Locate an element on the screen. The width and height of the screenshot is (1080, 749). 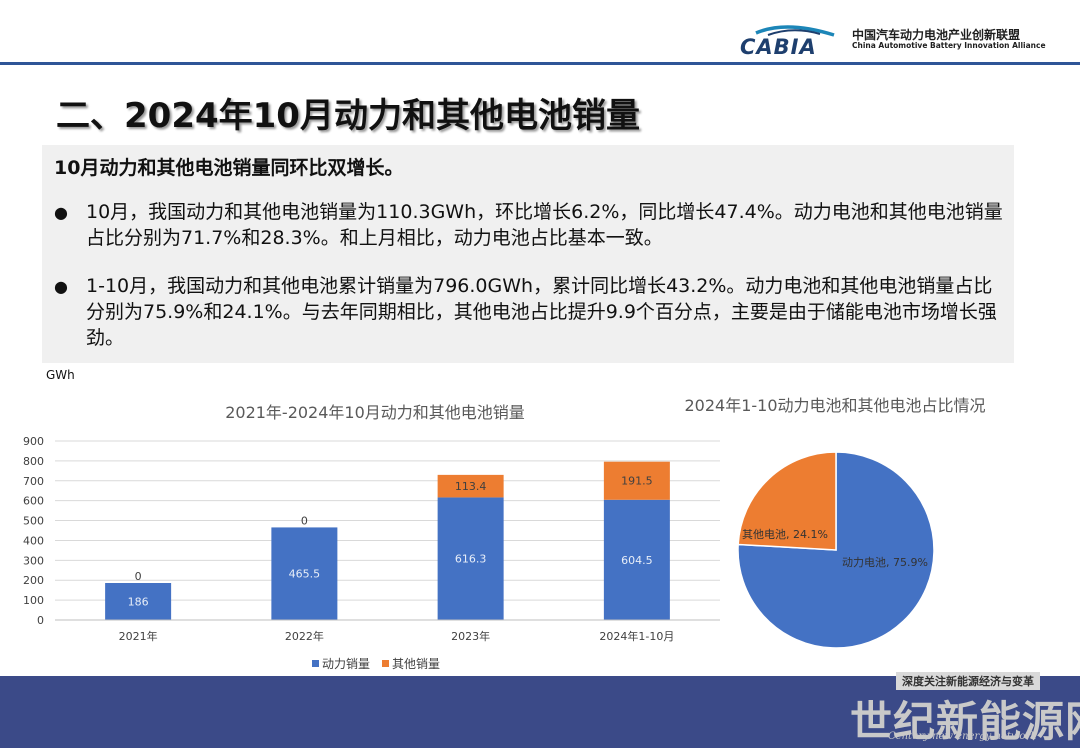
org-name-cn: 中国汽车动力电池产业创新联盟 is located at coordinates (936, 35).